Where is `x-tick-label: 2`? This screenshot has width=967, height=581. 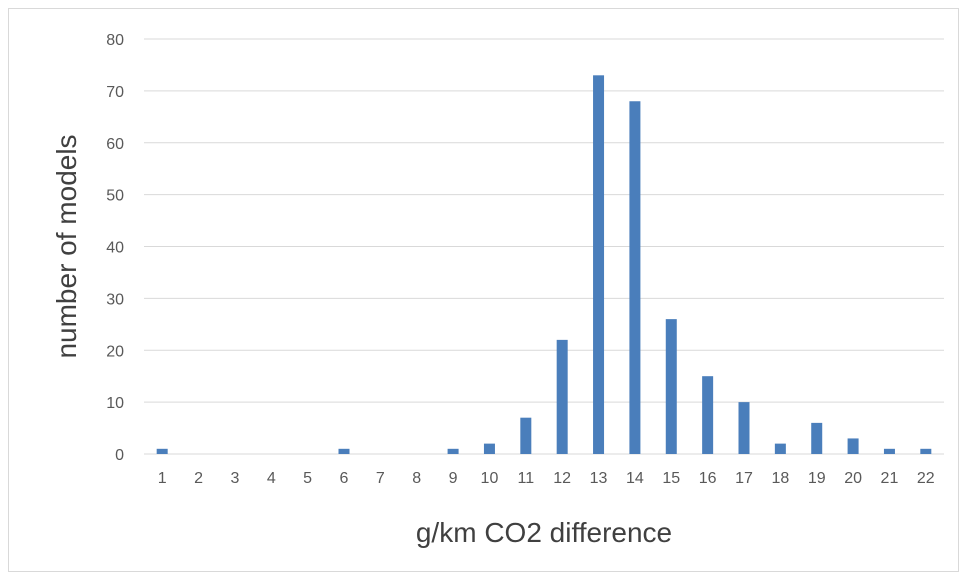
x-tick-label: 2 is located at coordinates (198, 478).